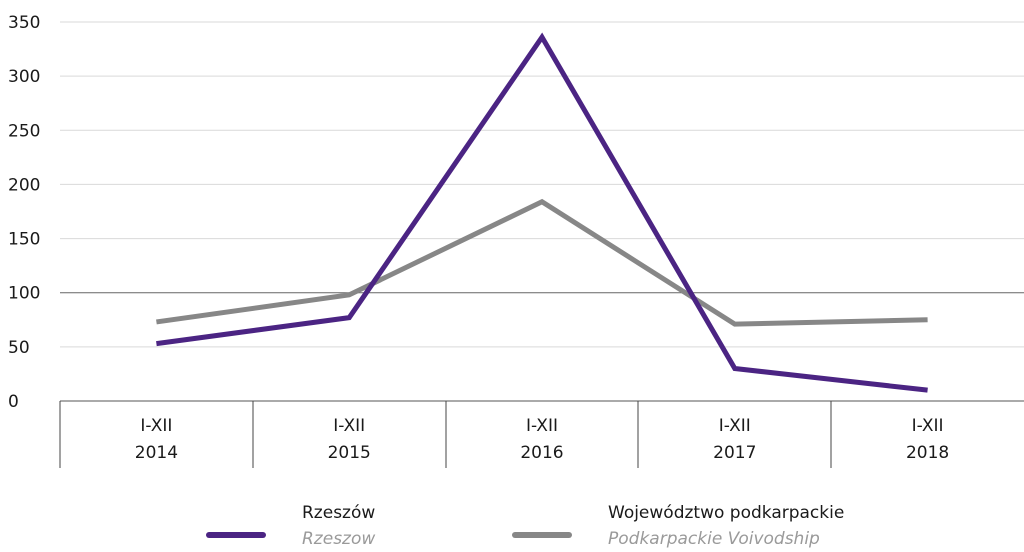 This screenshot has height=552, width=1024. Describe the element at coordinates (542, 535) in the screenshot. I see `legend-swatch-voivodship` at that location.